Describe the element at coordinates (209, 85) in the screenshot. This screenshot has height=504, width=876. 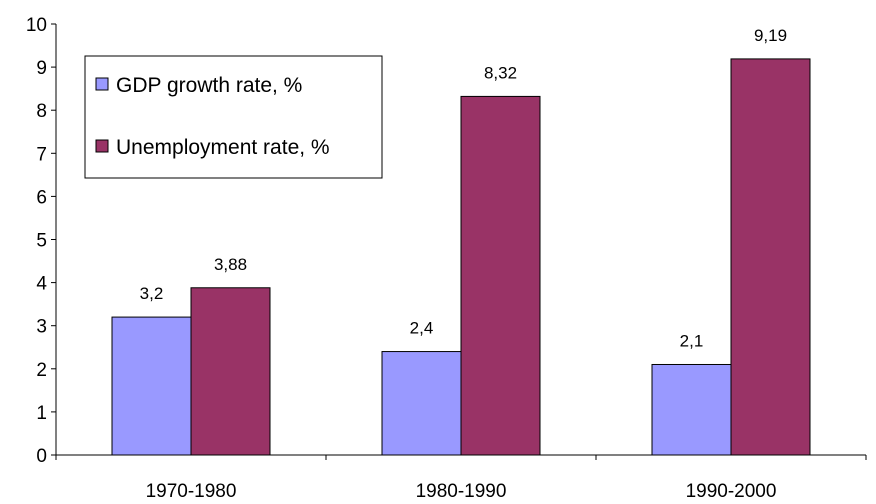
I see `legend-label-gdp: GDP growth rate, %` at that location.